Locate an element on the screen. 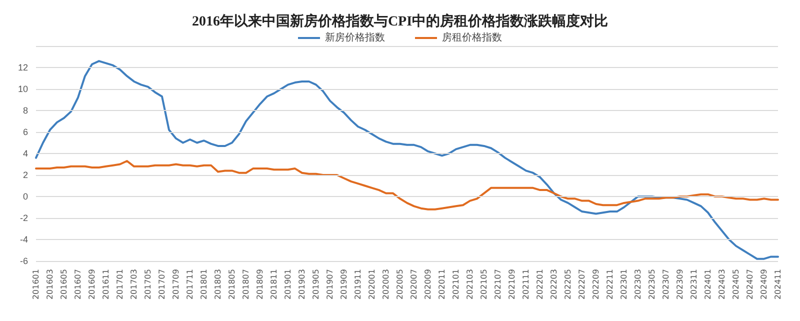 Image resolution: width=800 pixels, height=321 pixels. x-tick-label: 202403 is located at coordinates (722, 284).